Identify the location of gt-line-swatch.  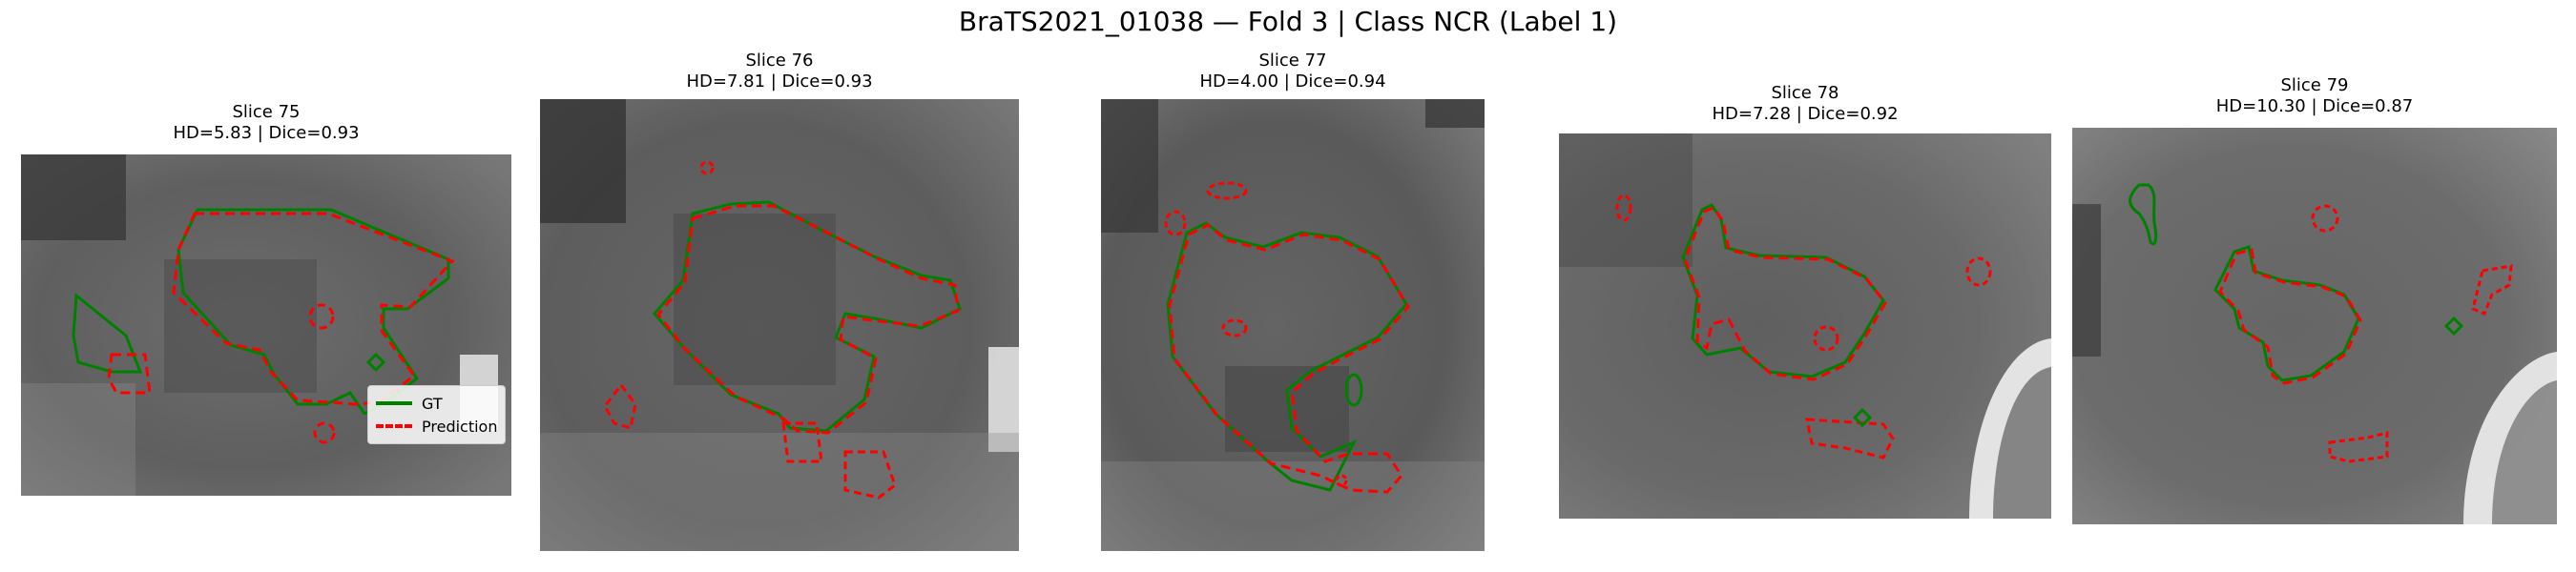
(394, 403).